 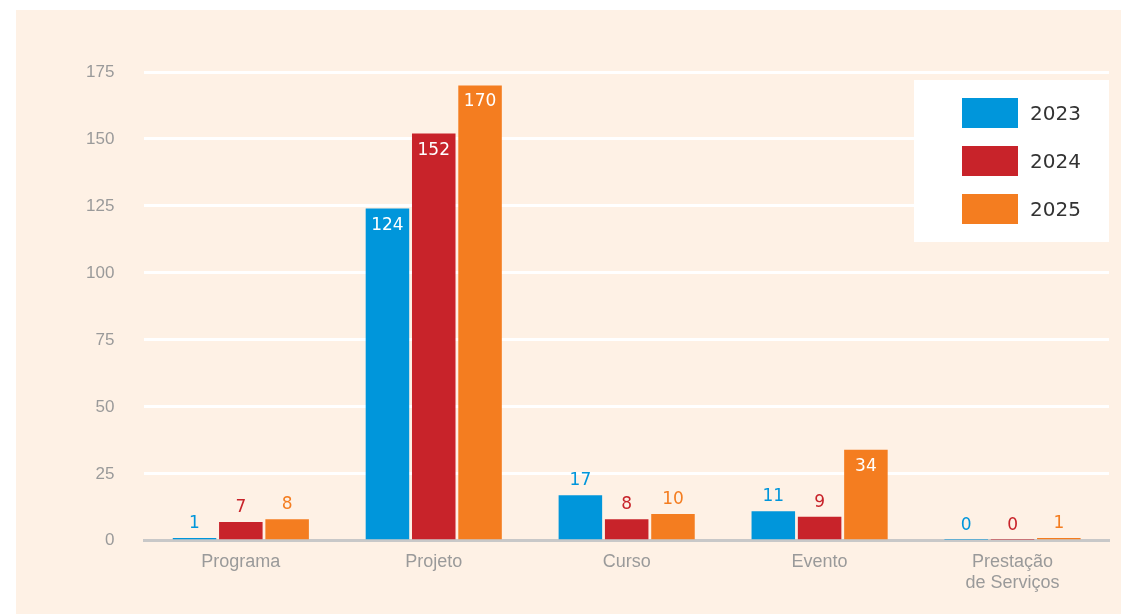 I want to click on x-tick-label: Projeto, so click(x=434, y=560).